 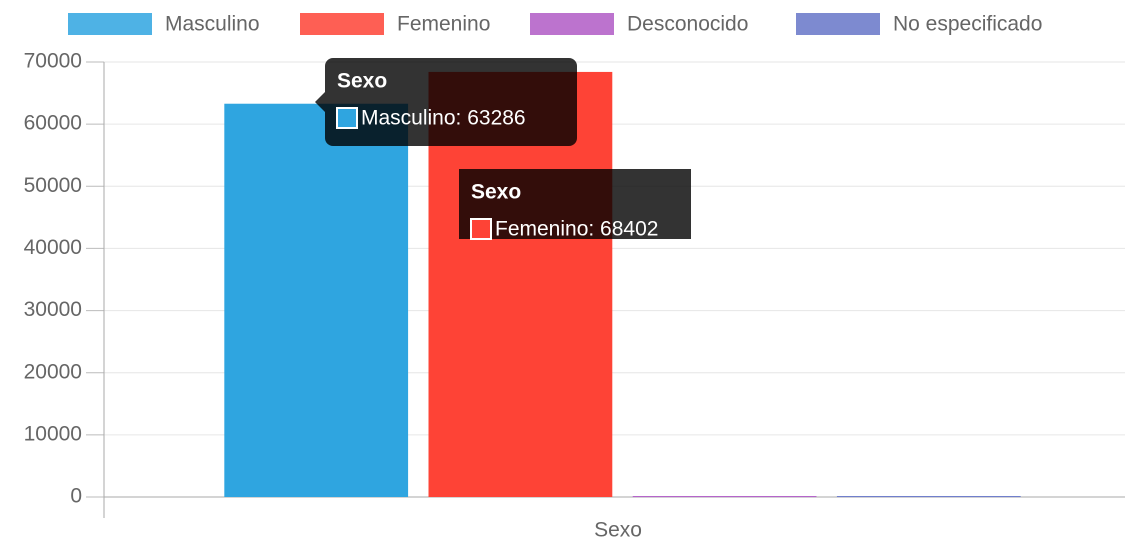 What do you see at coordinates (687, 24) in the screenshot?
I see `legend-label: Desconocido` at bounding box center [687, 24].